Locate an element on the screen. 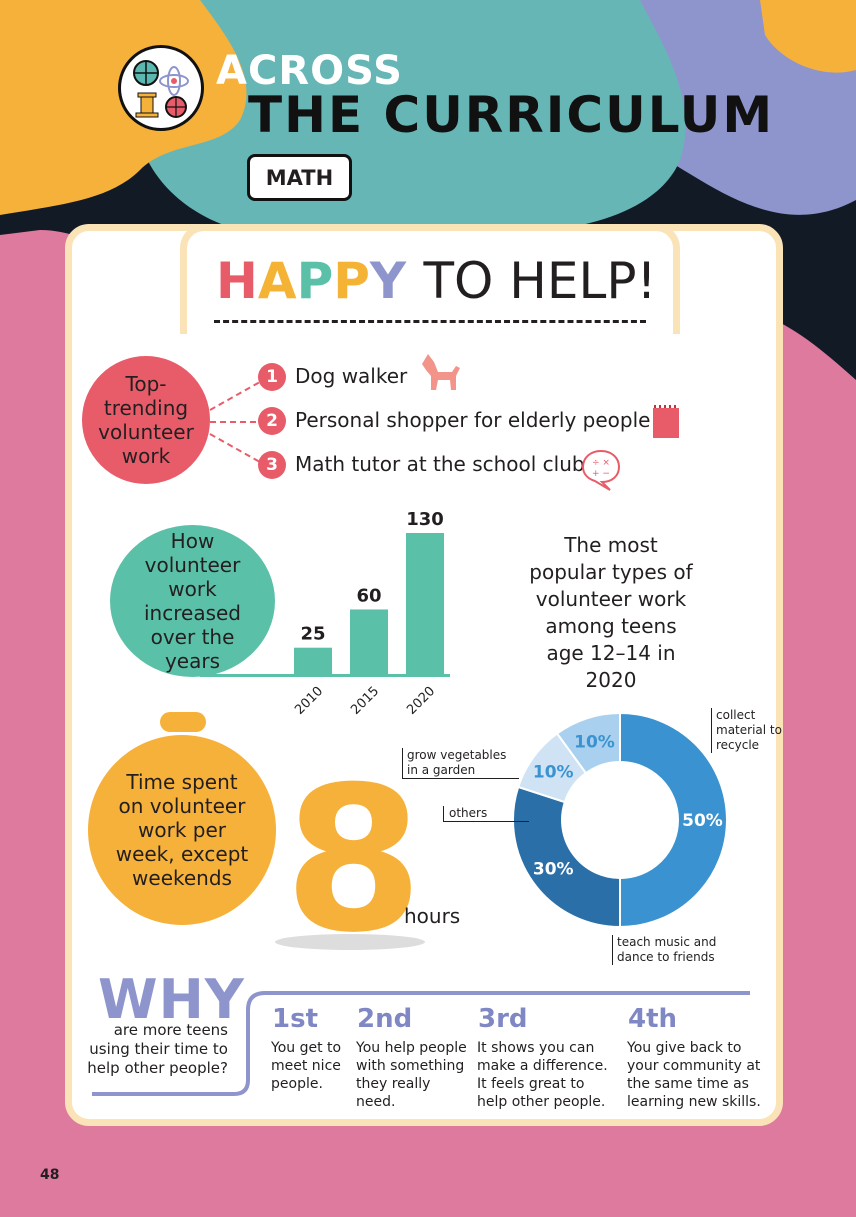  bar-value-label: 60 is located at coordinates (368, 595).